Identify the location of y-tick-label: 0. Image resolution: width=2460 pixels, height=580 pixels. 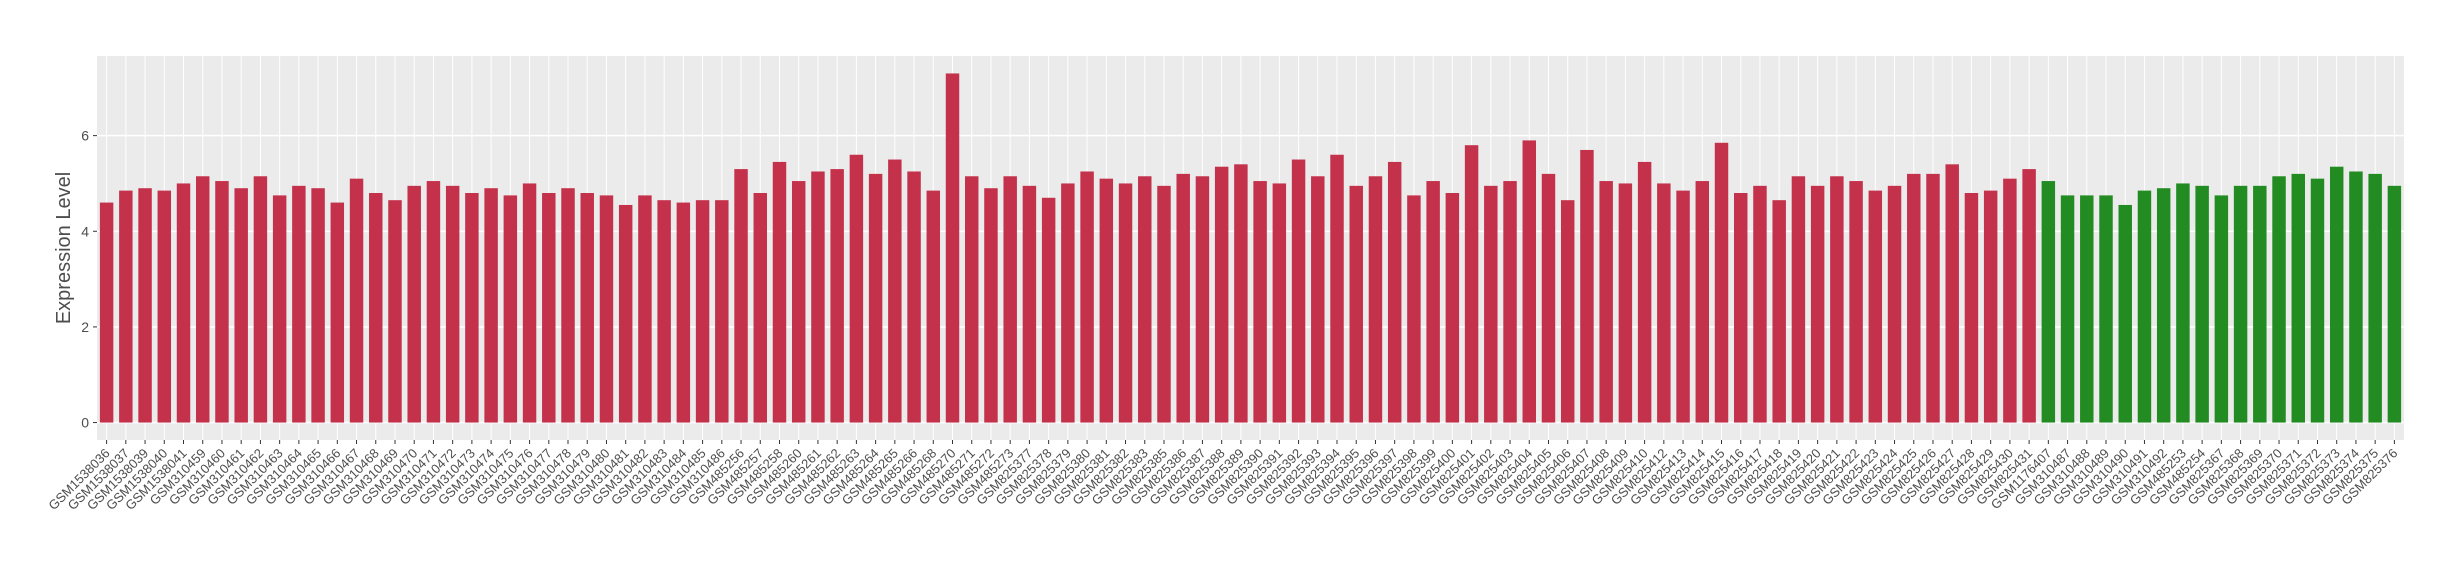
(85, 423).